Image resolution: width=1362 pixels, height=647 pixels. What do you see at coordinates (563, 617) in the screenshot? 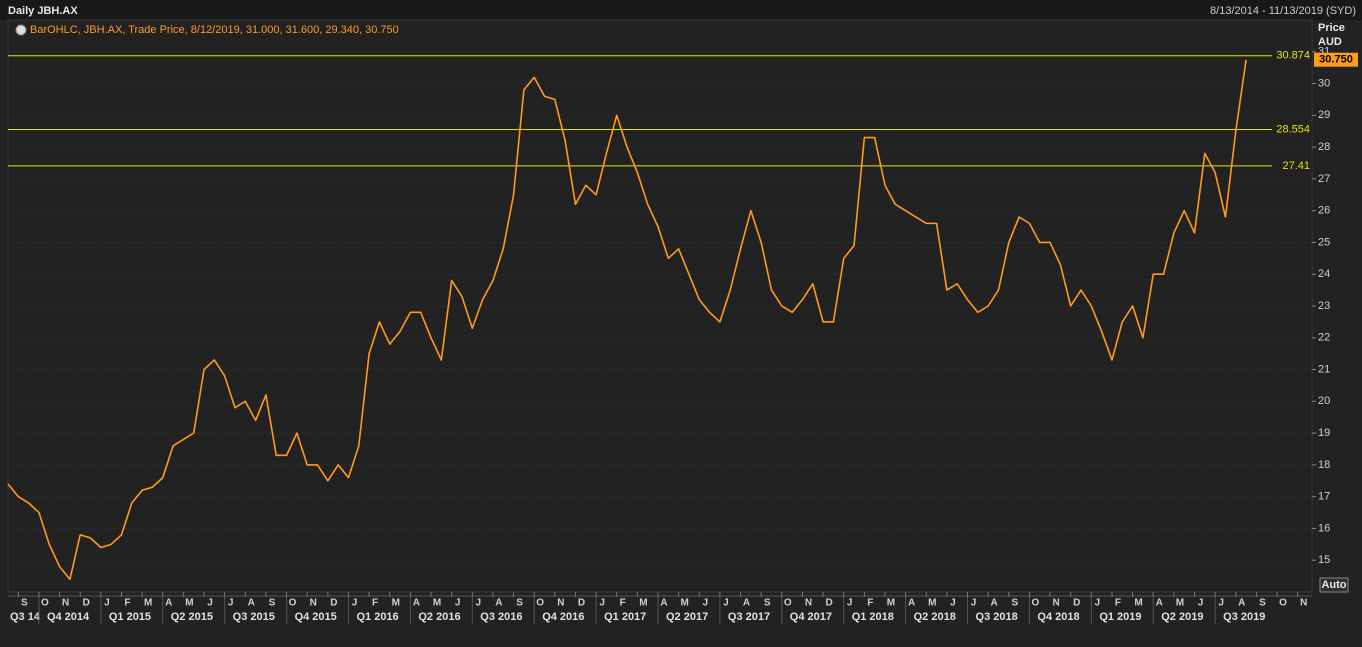
I see `quarter-label: Q4 2016` at bounding box center [563, 617].